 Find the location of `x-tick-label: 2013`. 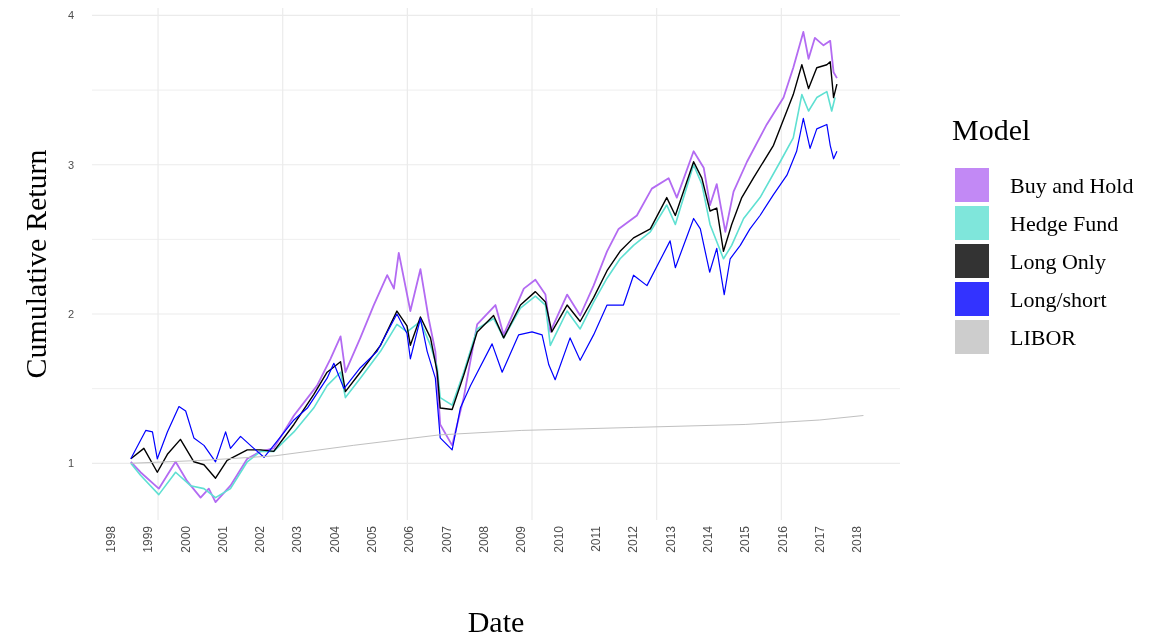

x-tick-label: 2013 is located at coordinates (670, 539).